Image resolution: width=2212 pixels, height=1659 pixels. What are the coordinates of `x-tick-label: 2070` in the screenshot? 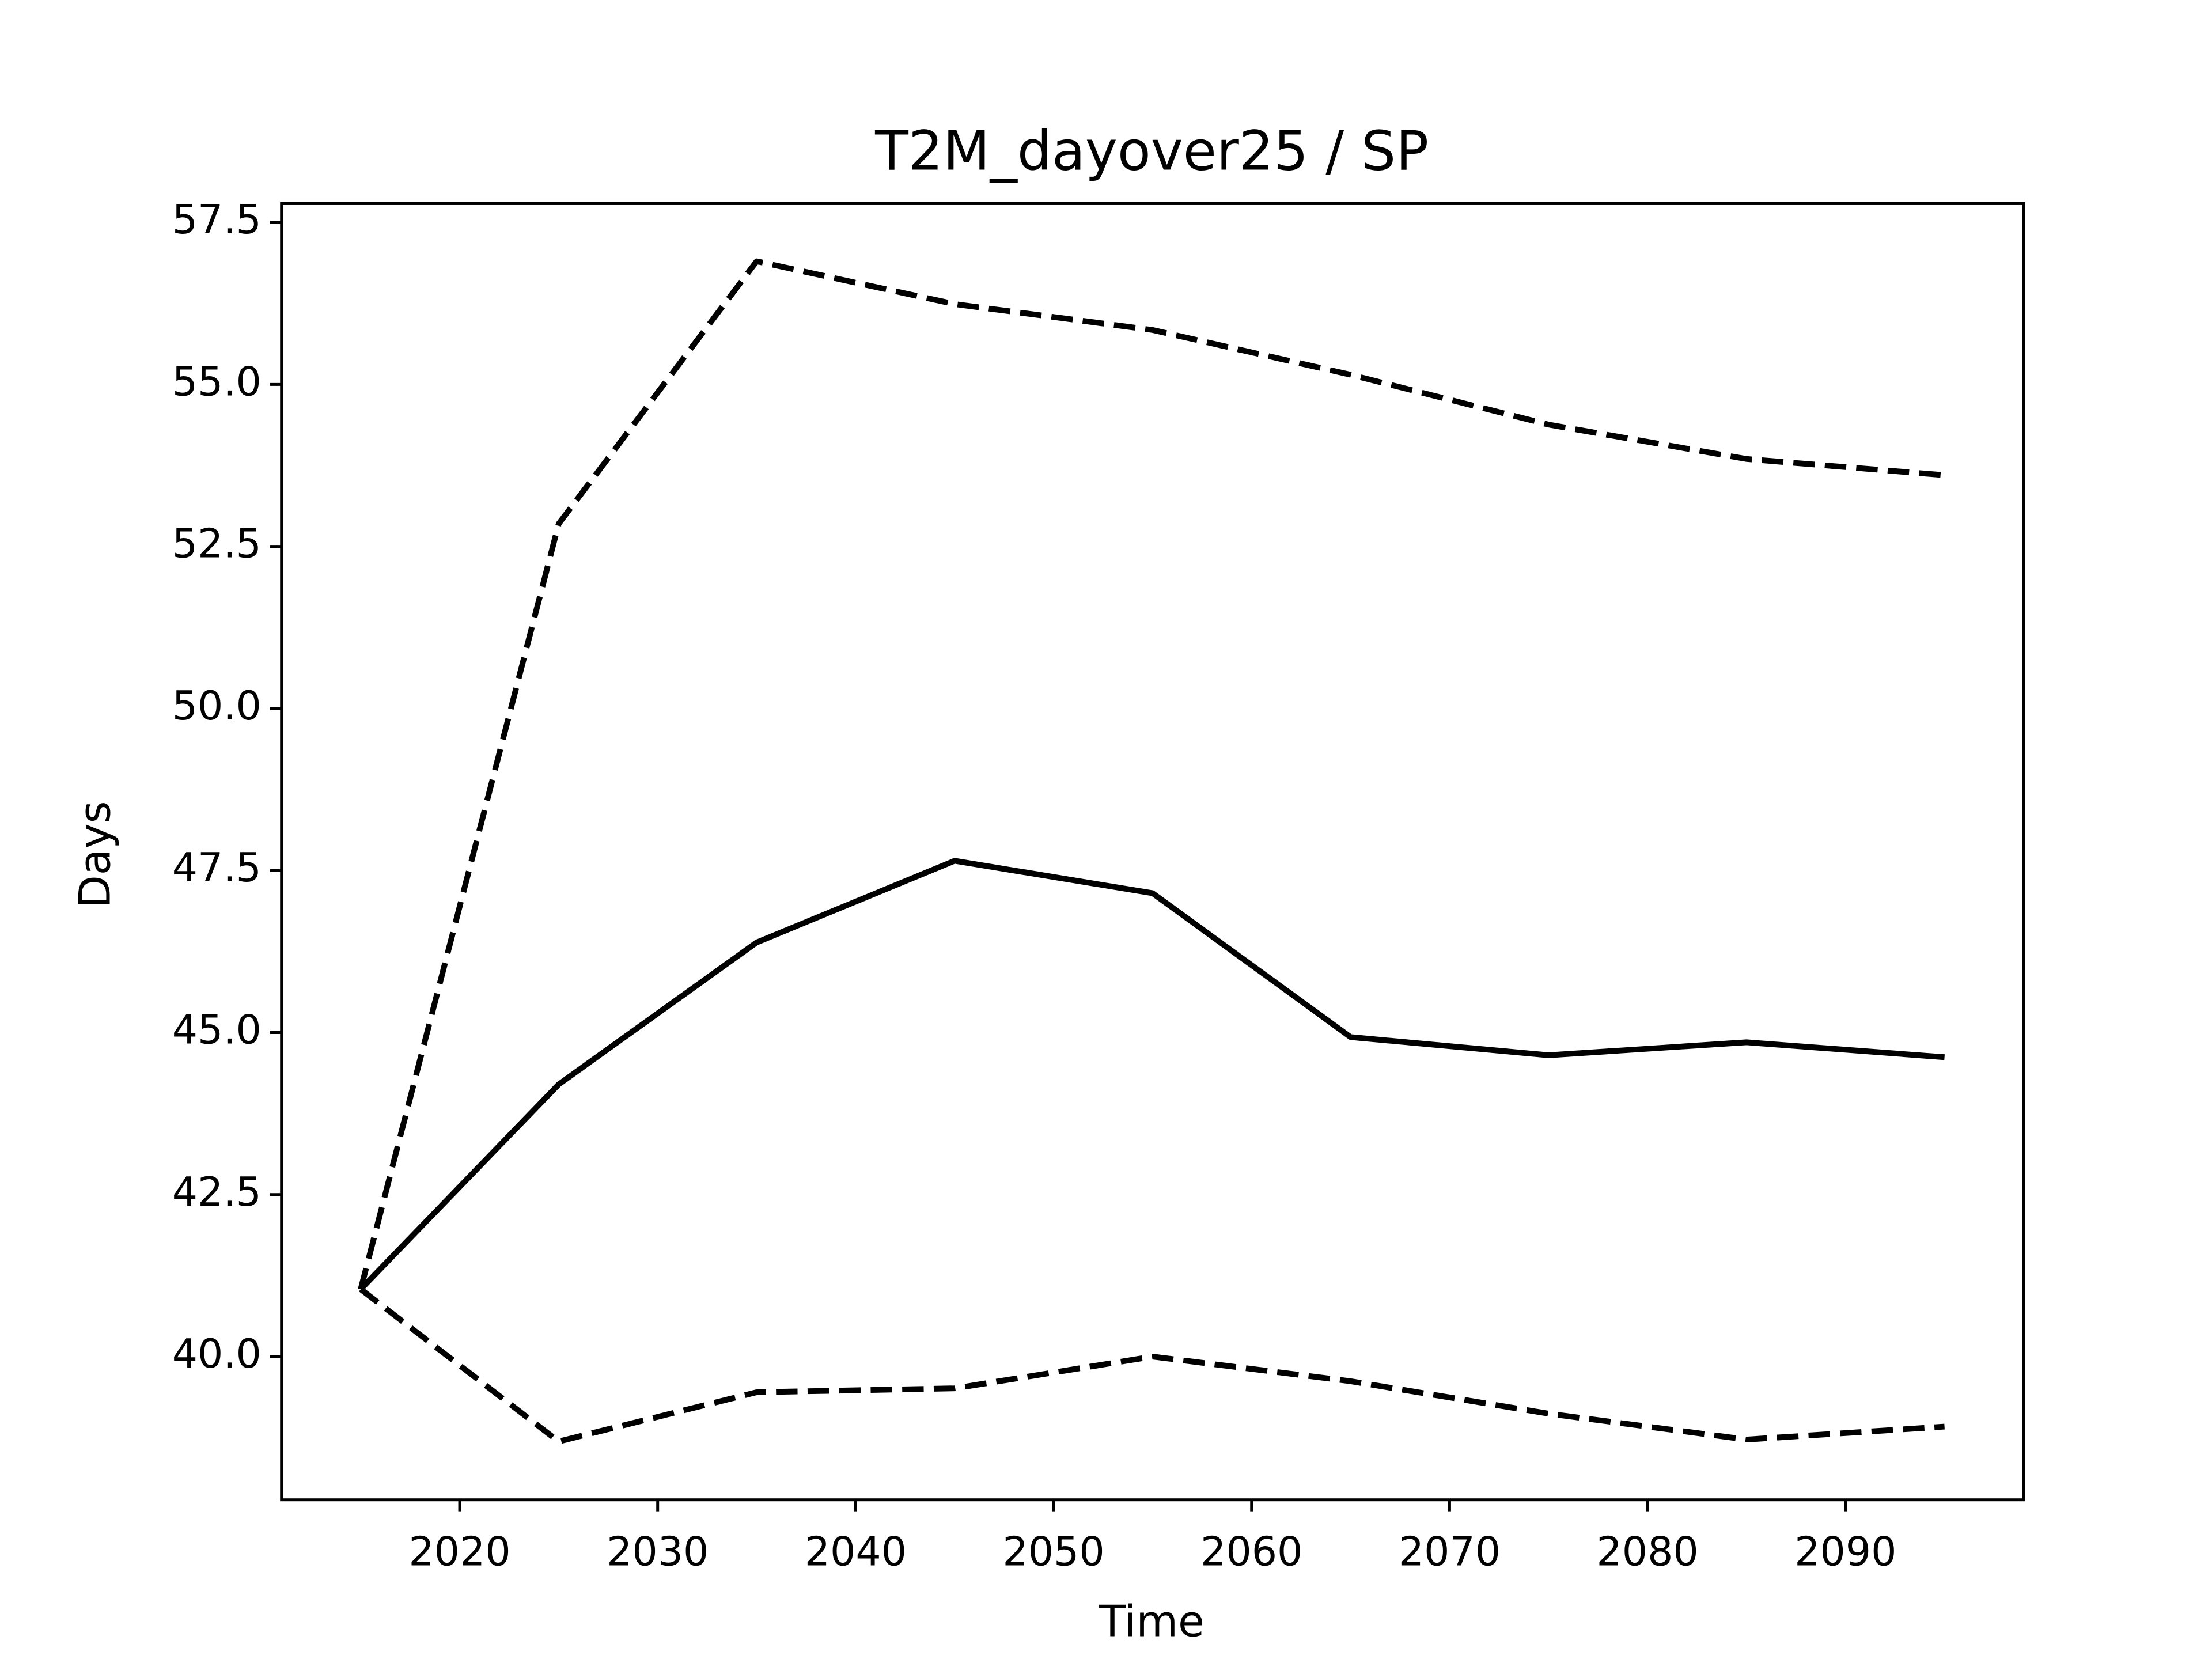 It's located at (1450, 1551).